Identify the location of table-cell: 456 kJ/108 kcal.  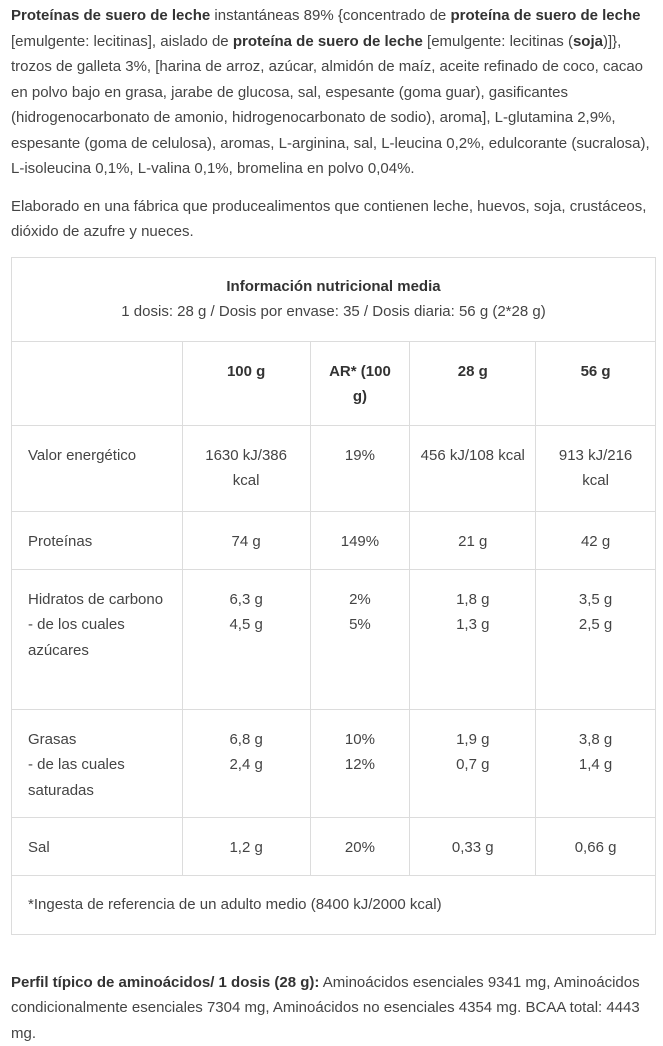
(473, 468).